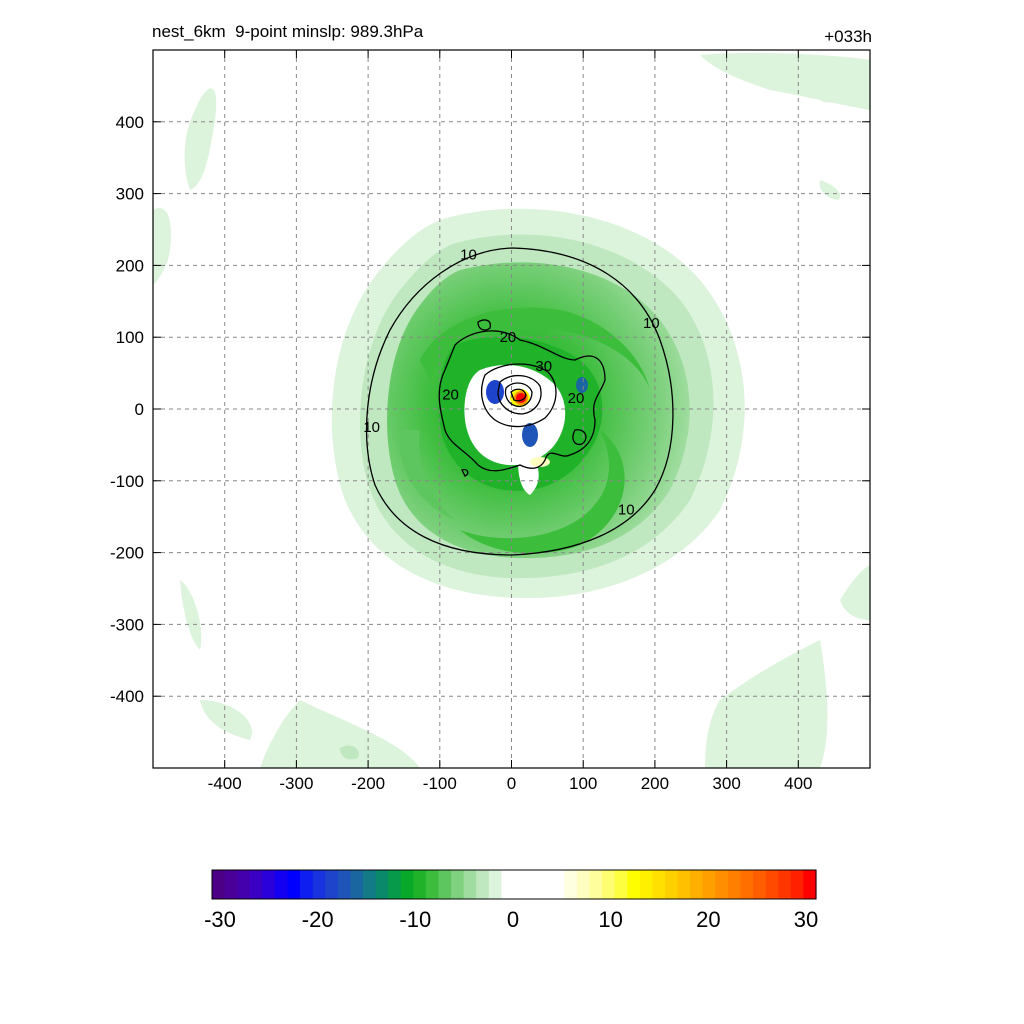  I want to click on x-tick-label: 300, so click(726, 783).